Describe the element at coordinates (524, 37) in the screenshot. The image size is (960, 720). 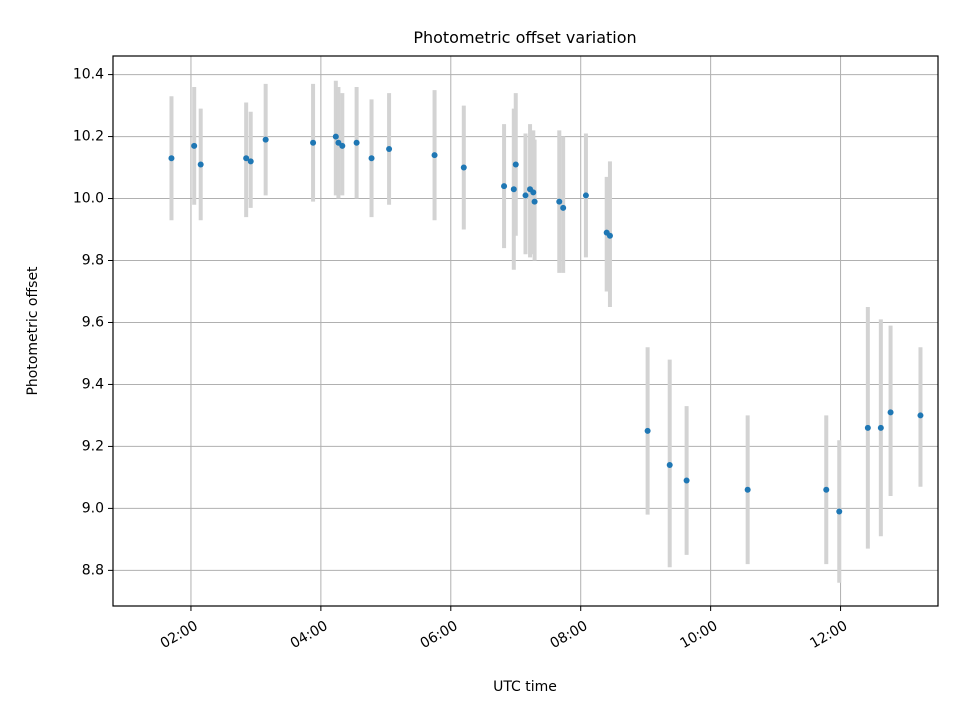
I see `chart-title: Photometric offset variation` at that location.